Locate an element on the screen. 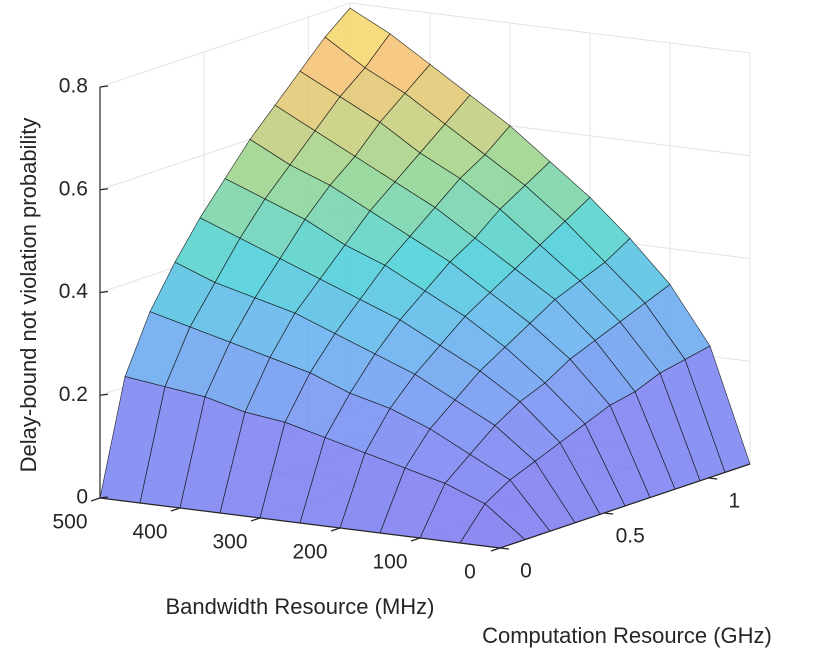  z-tick-label: 0.8 is located at coordinates (73, 86).